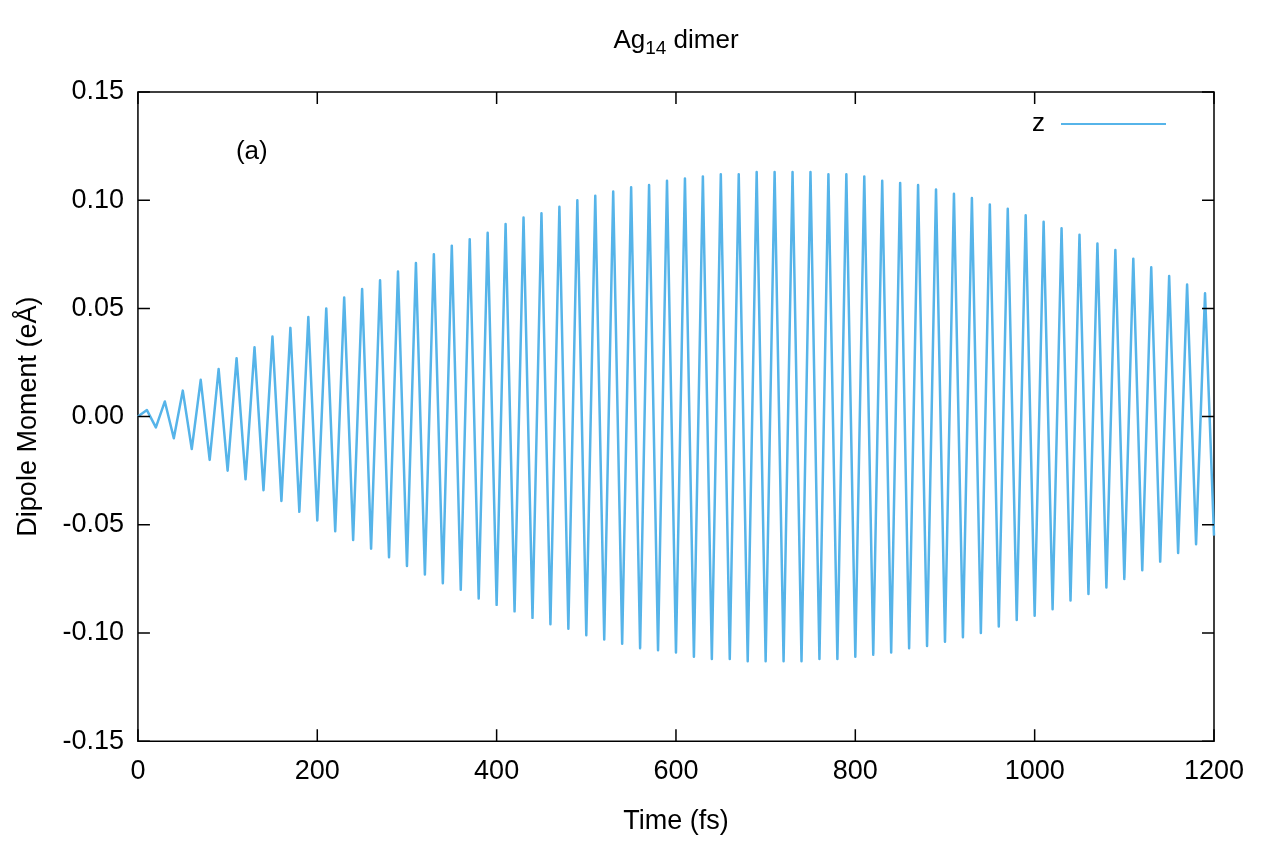 This screenshot has height=850, width=1264. I want to click on x-tick-label: 400, so click(497, 769).